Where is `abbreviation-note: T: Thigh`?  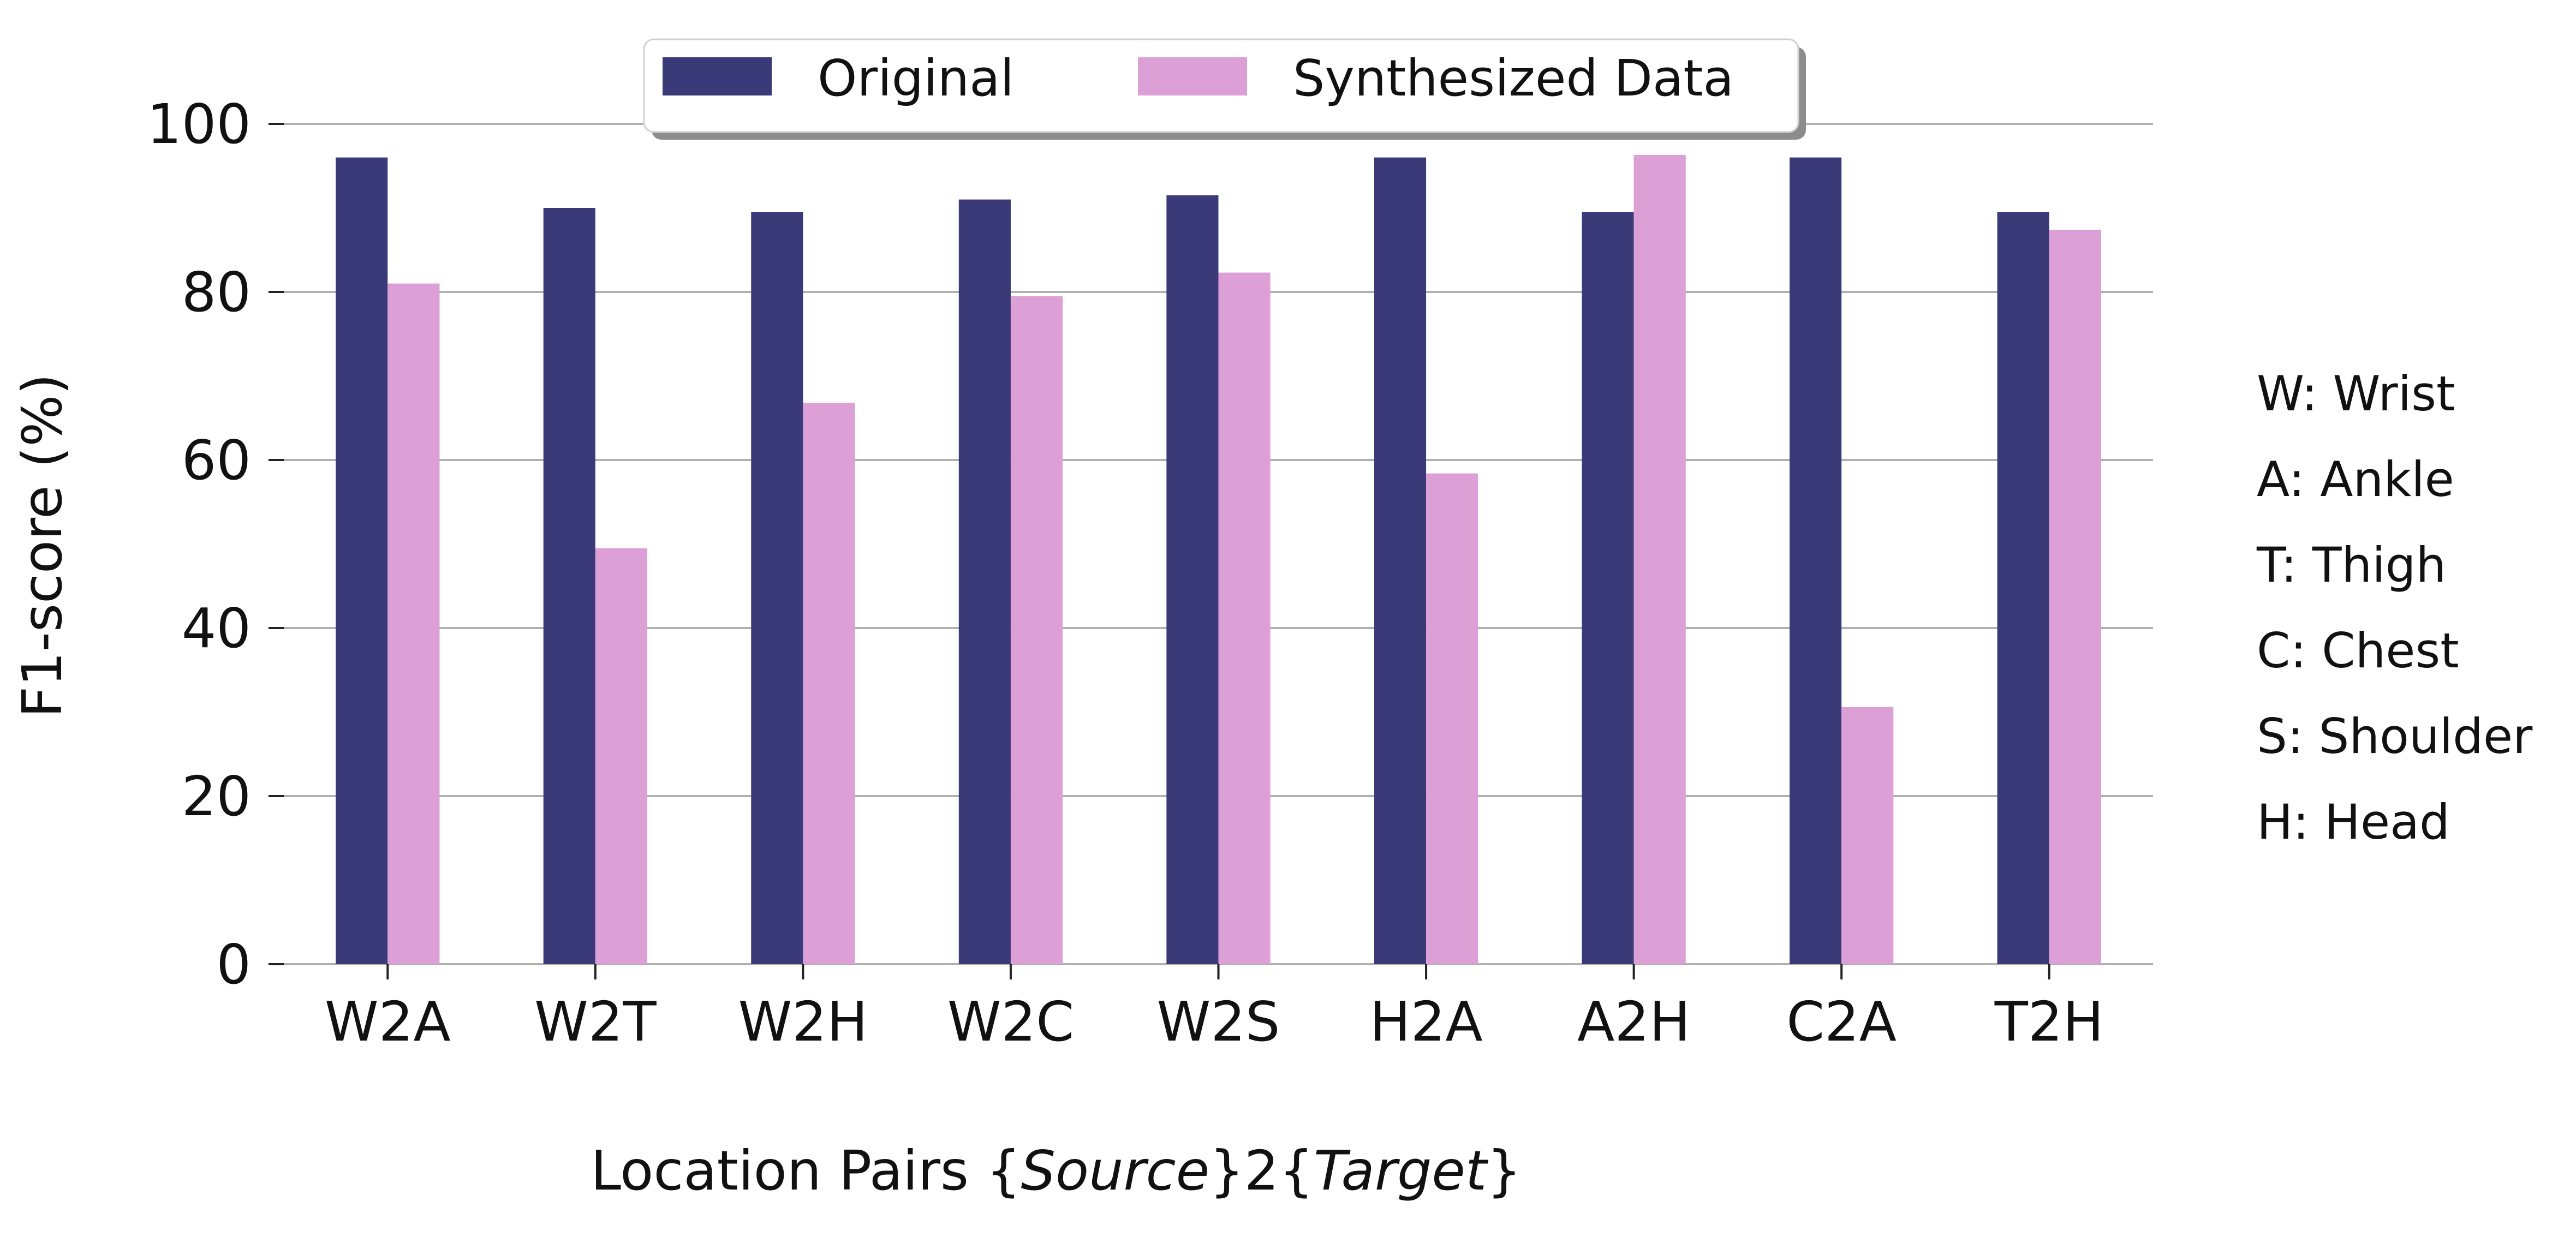 abbreviation-note: T: Thigh is located at coordinates (2351, 565).